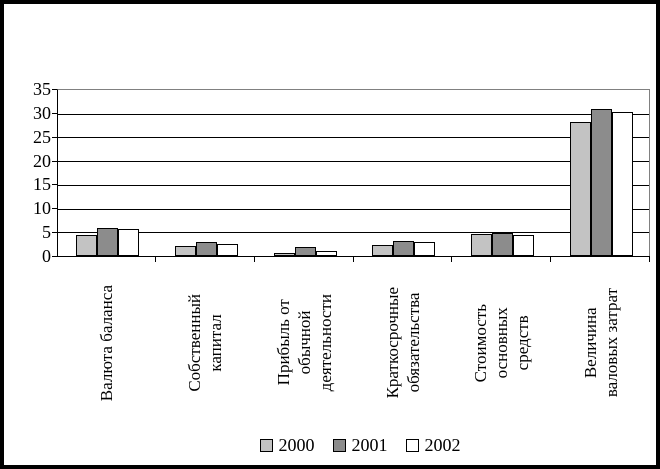 The height and width of the screenshot is (469, 660). I want to click on category-label-text: Стоимость основных средств, so click(502, 343).